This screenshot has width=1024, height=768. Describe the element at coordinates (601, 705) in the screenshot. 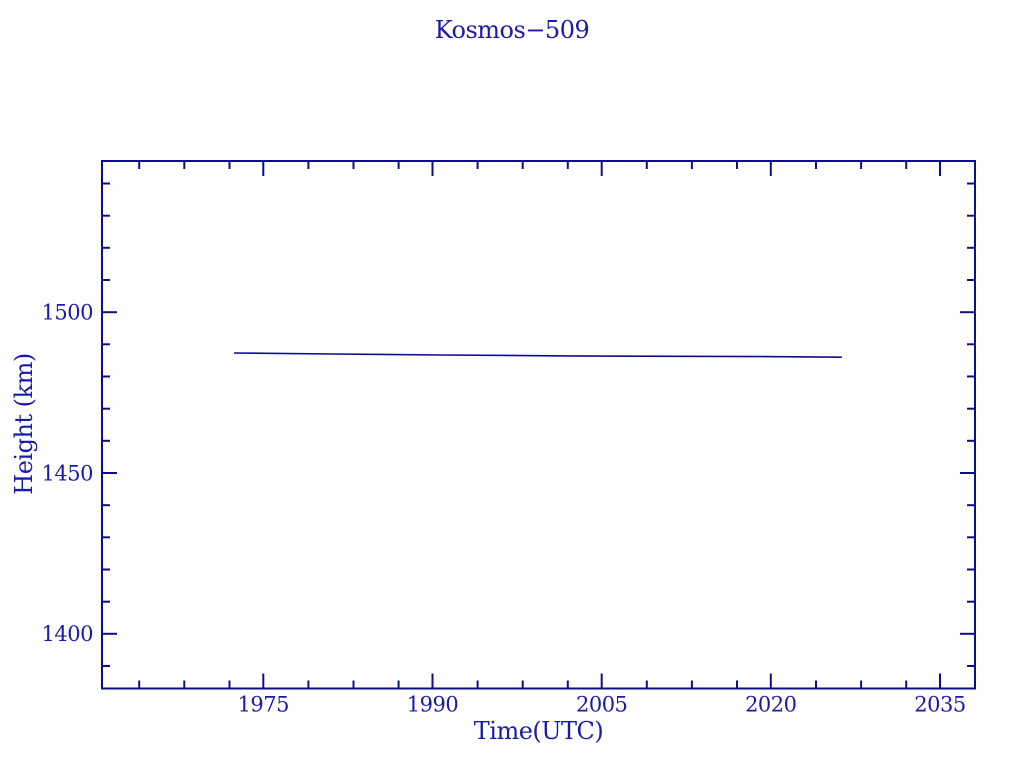

I see `x-tick-label: 2005` at that location.